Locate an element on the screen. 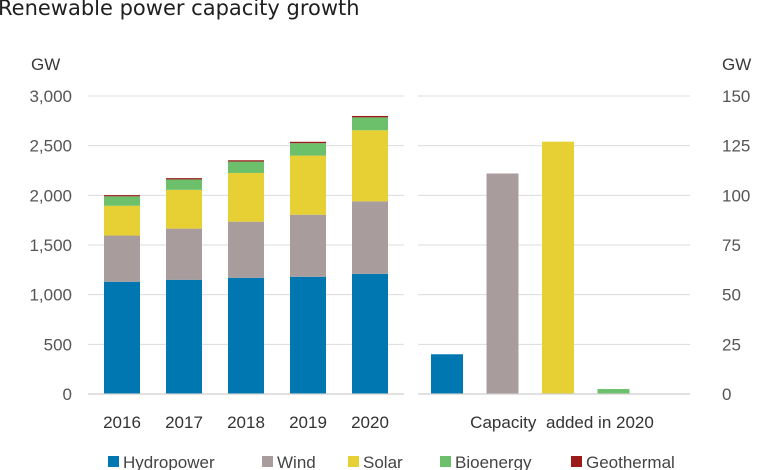  legend-swatch-hydropower is located at coordinates (113, 461).